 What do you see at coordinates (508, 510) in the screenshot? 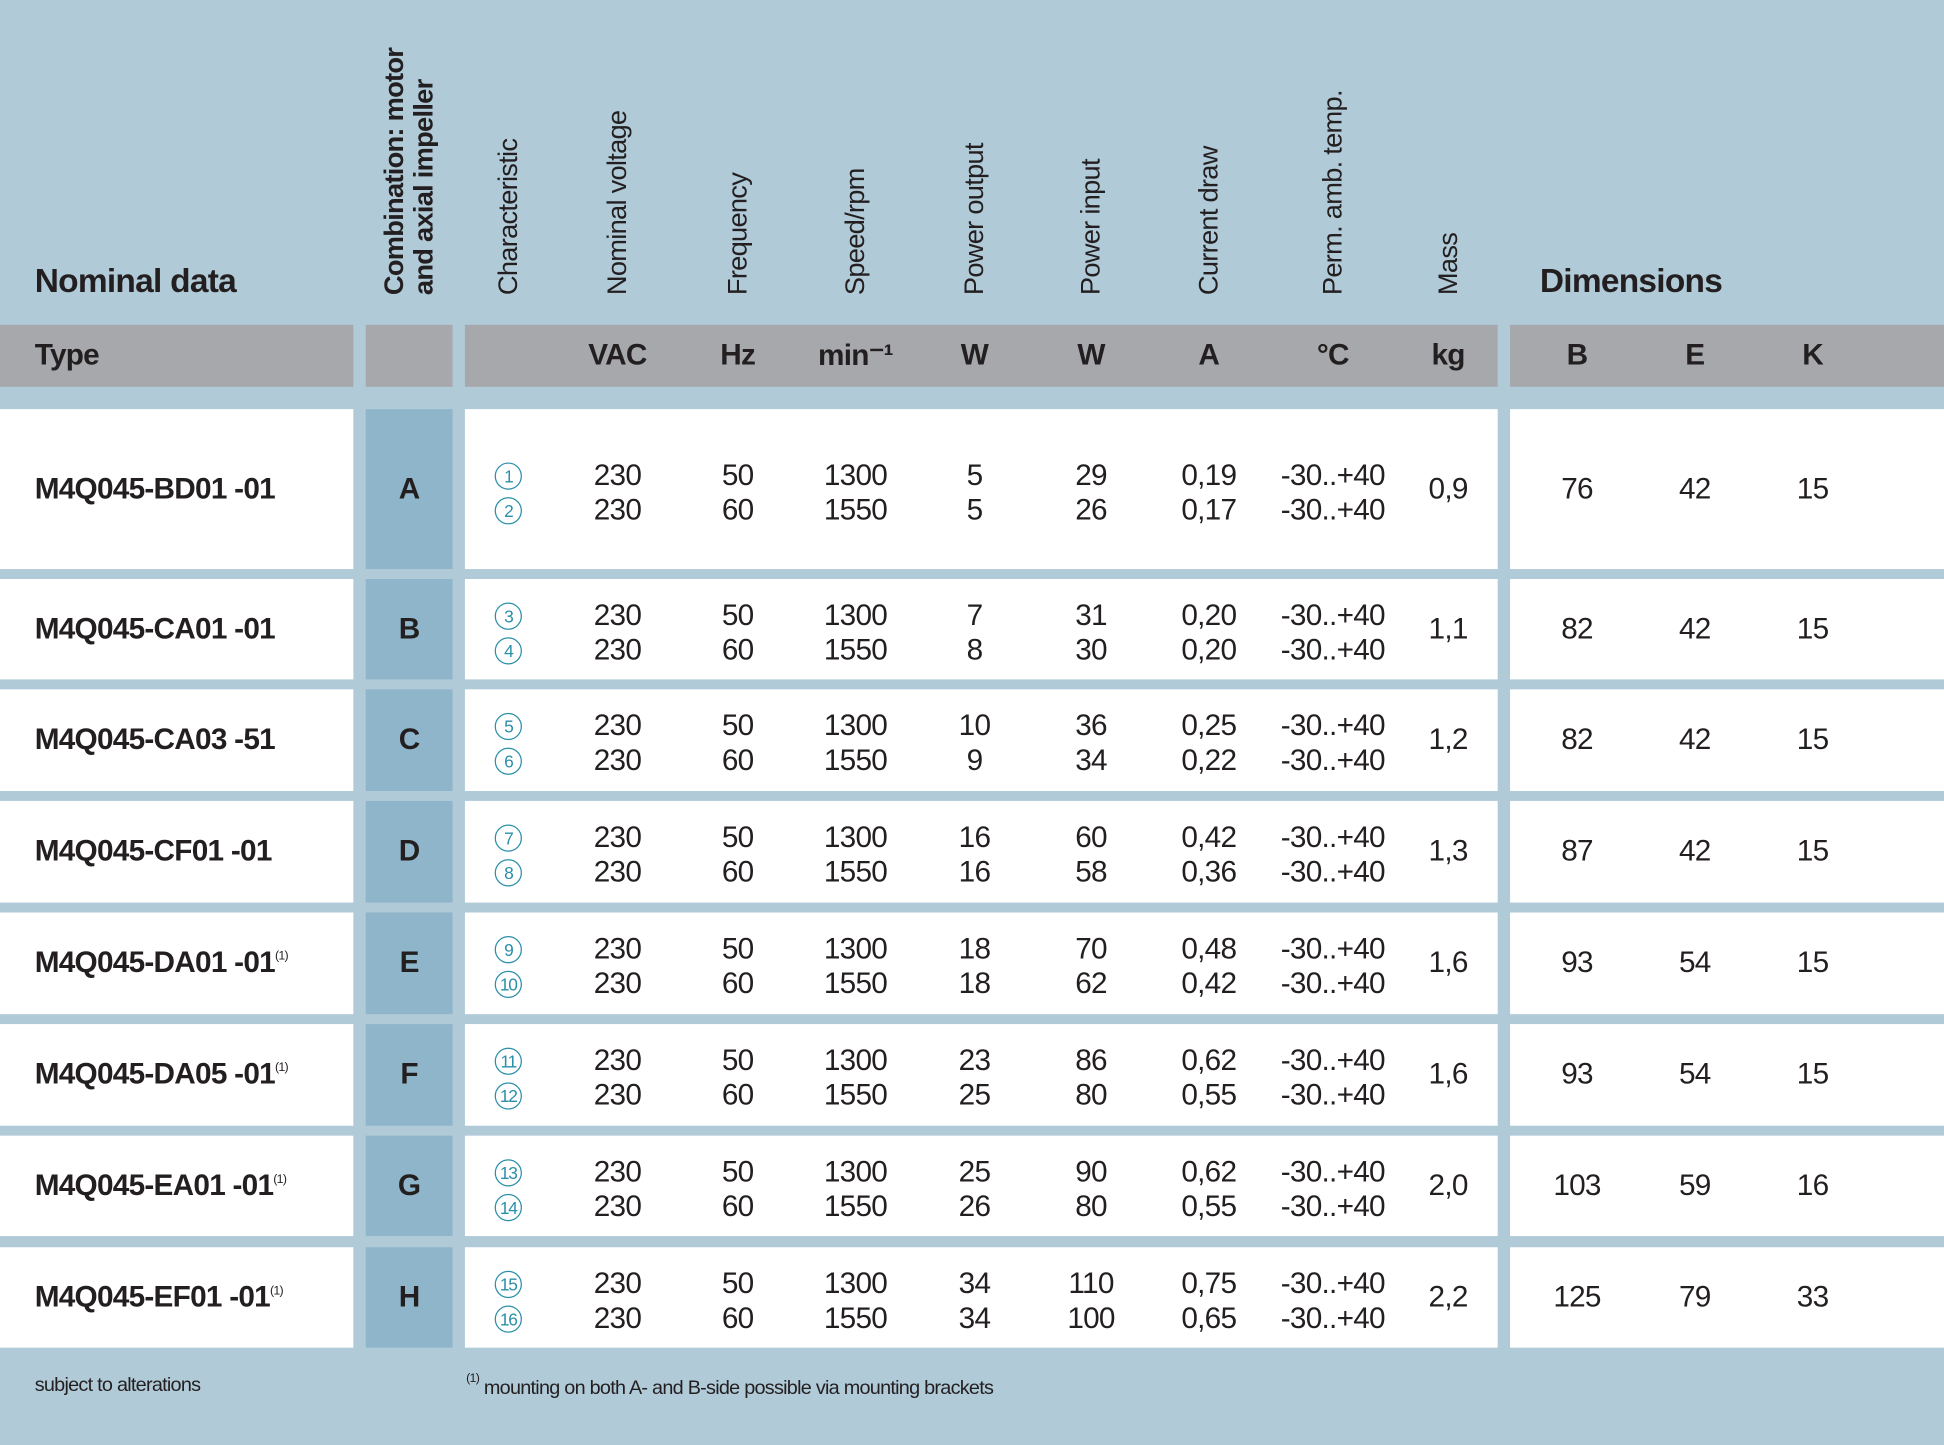
I see `characteristic: 2` at bounding box center [508, 510].